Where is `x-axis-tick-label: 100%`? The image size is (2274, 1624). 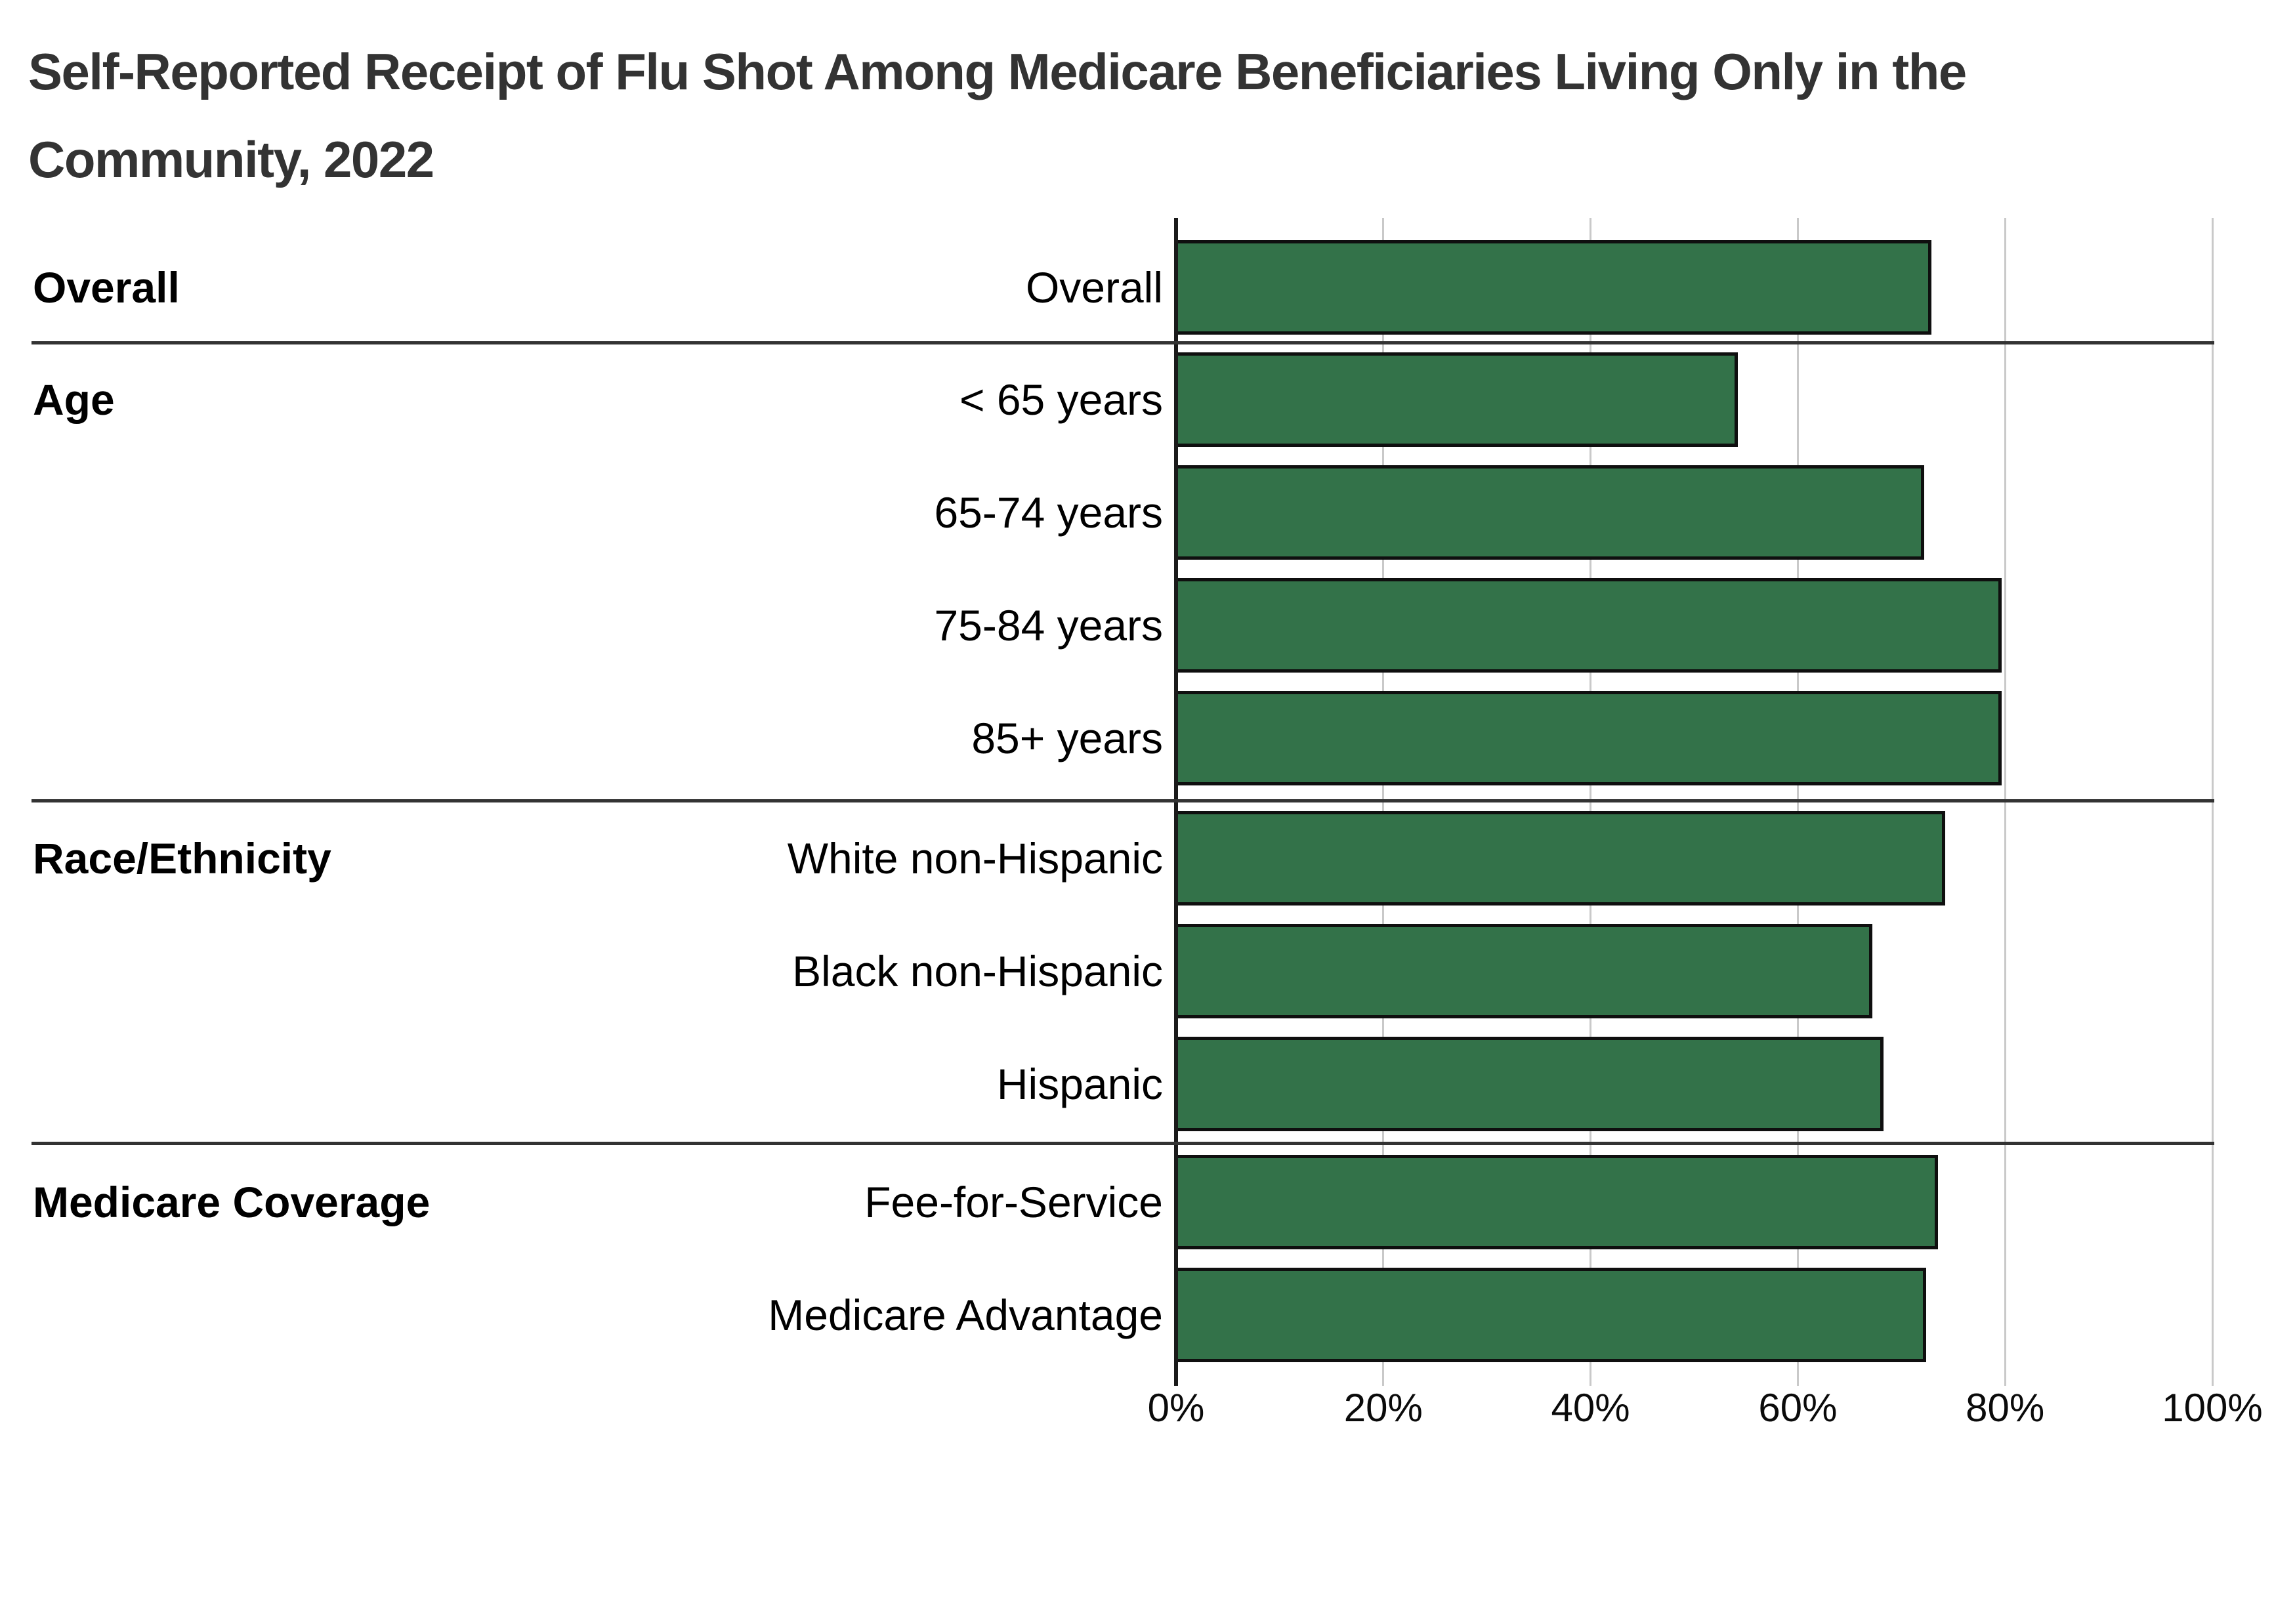 x-axis-tick-label: 100% is located at coordinates (2212, 1408).